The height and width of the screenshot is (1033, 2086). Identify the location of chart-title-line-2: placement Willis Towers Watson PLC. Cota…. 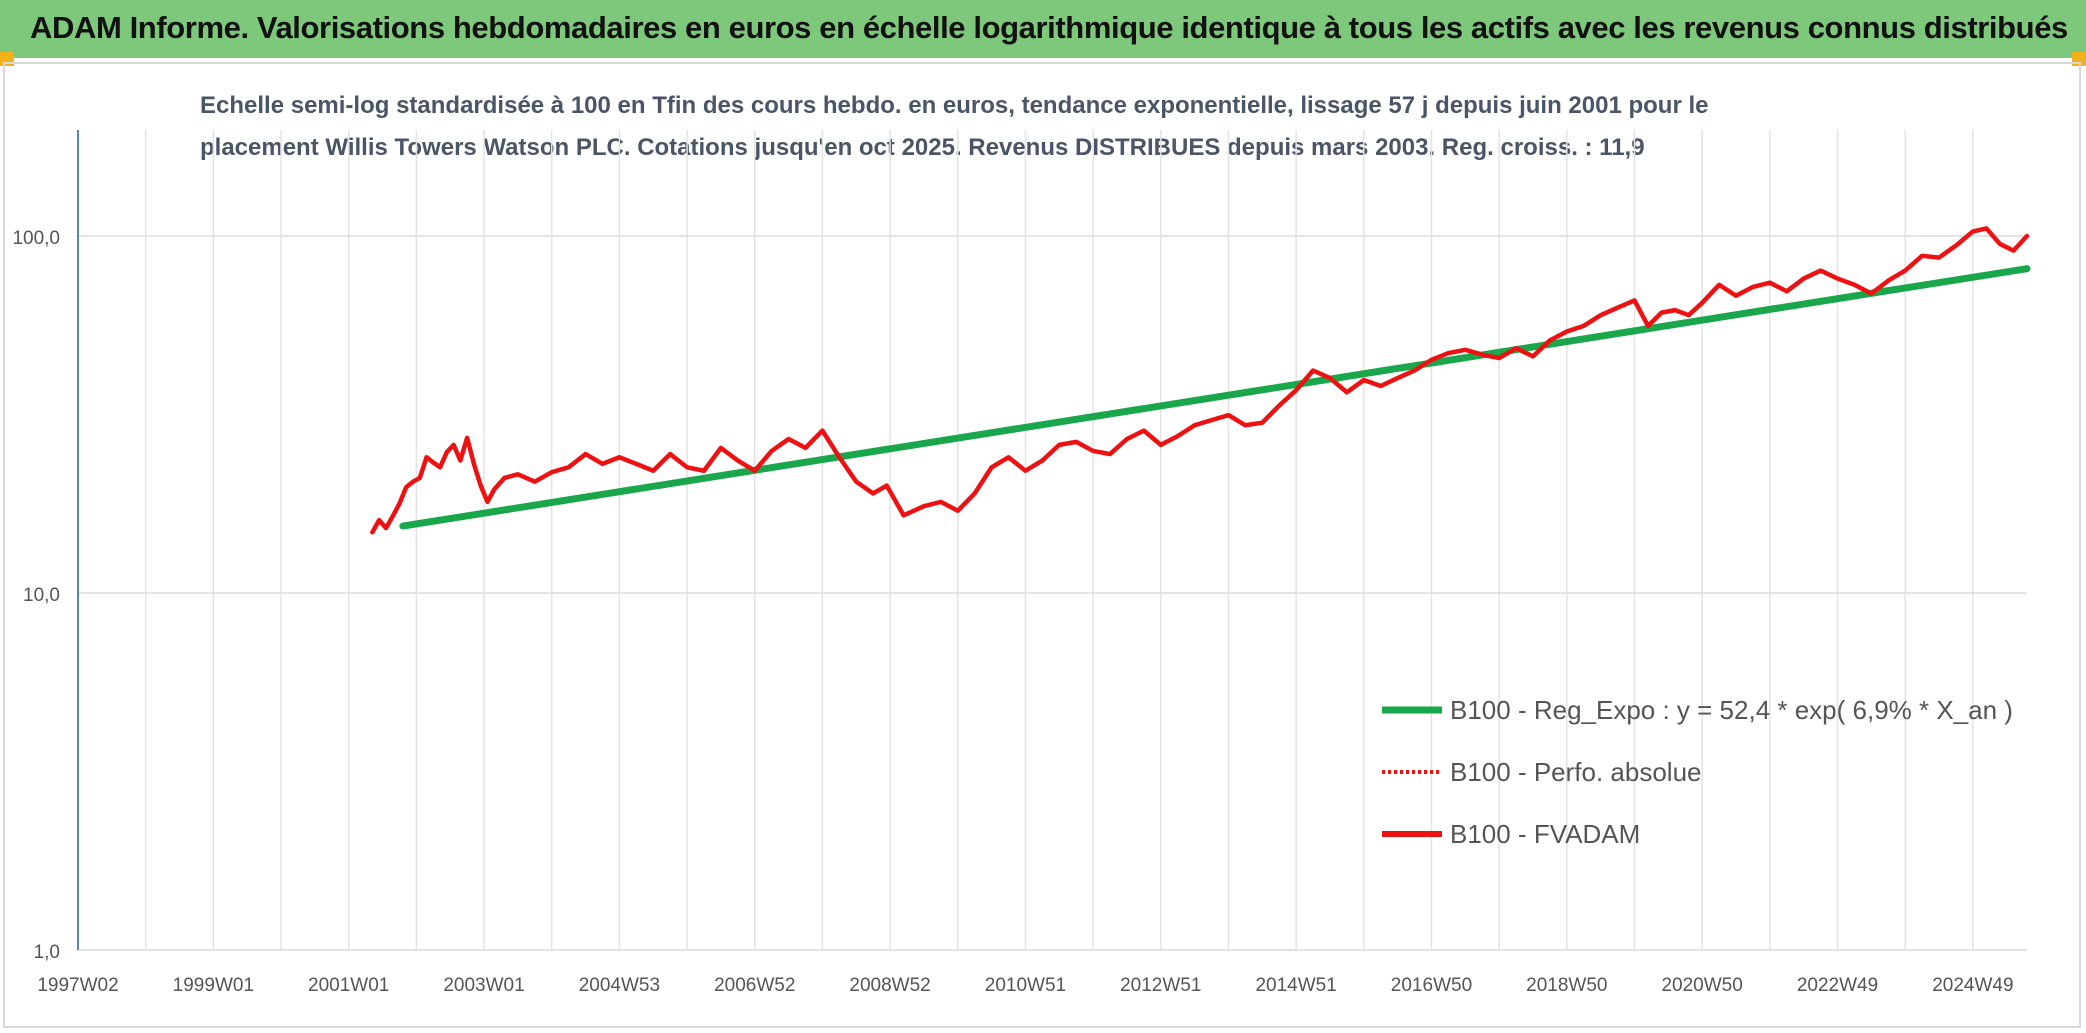
(922, 147).